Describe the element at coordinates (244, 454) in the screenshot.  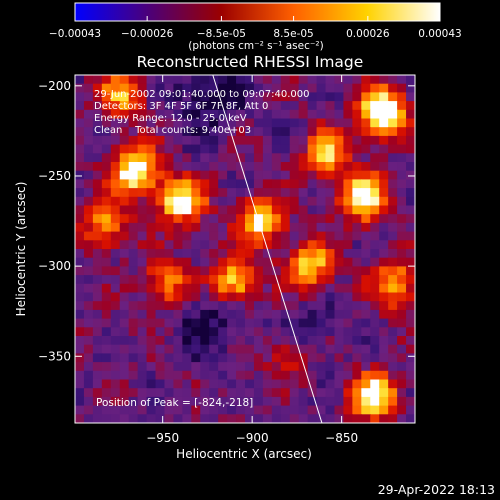
I see `x-axis-label: Heliocentric X (arcsec)` at that location.